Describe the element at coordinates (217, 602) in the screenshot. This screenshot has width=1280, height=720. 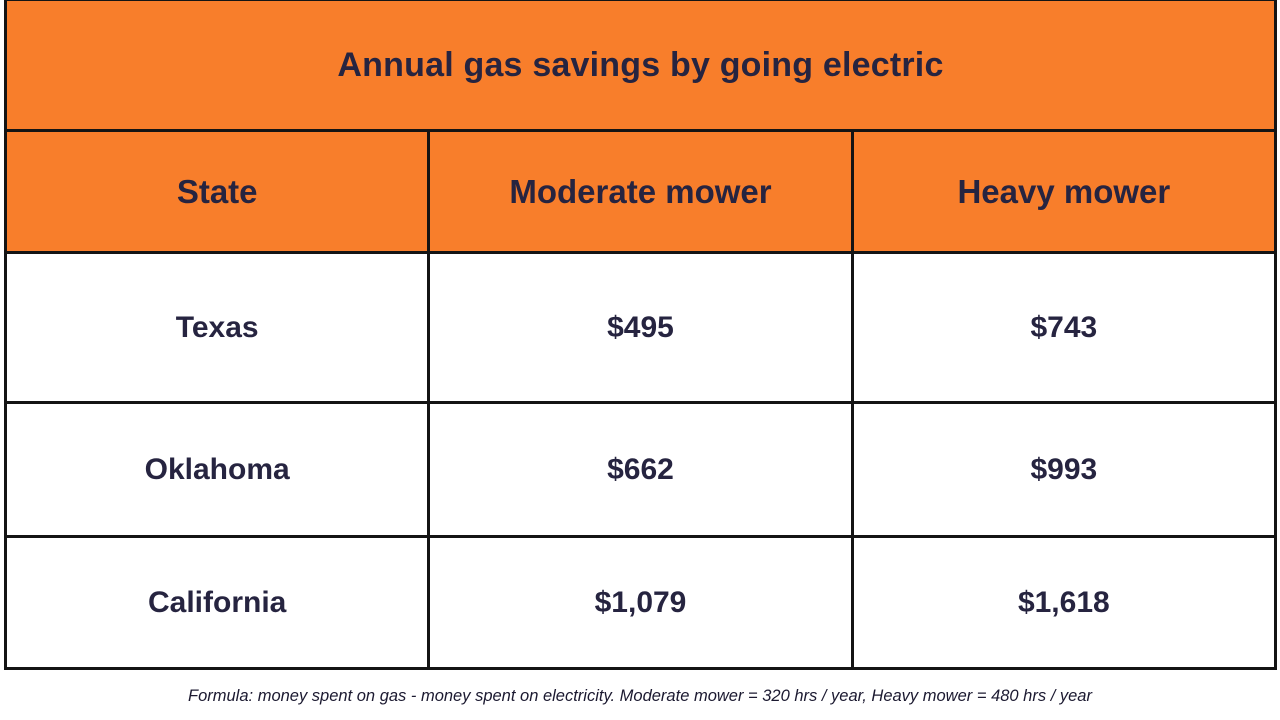
I see `state-name-cell: California` at that location.